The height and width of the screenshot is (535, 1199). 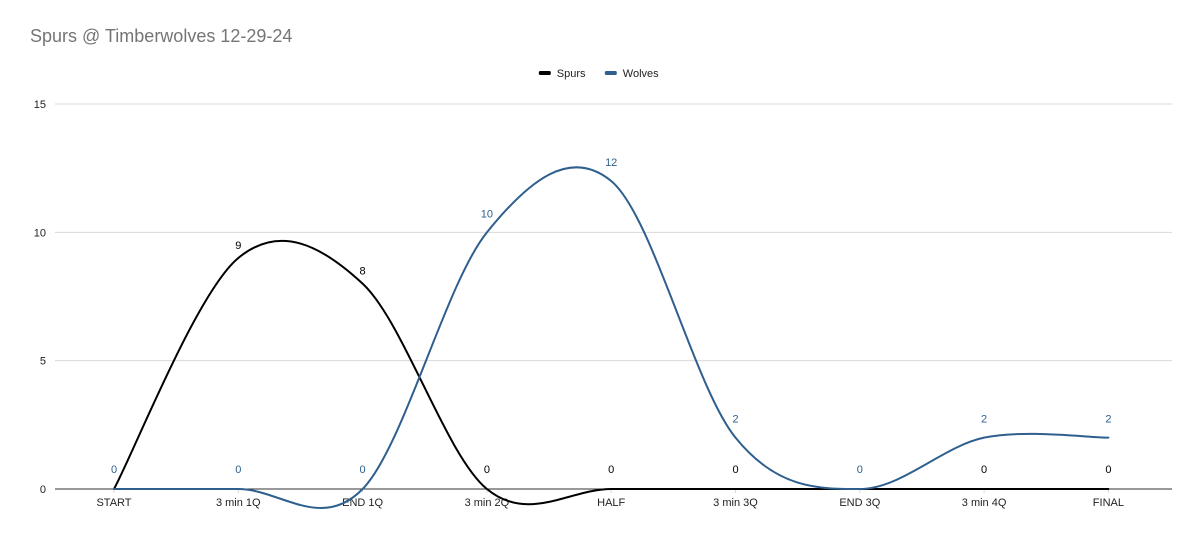 I want to click on legend: Spurs Wolves, so click(x=598, y=74).